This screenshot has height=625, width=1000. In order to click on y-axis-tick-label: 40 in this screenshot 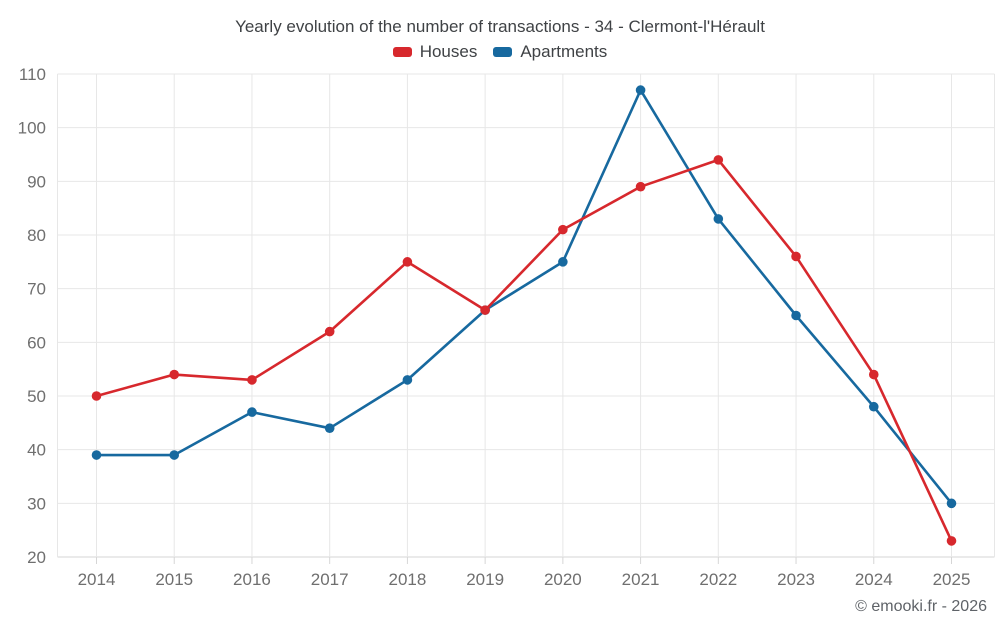, I will do `click(36, 450)`.